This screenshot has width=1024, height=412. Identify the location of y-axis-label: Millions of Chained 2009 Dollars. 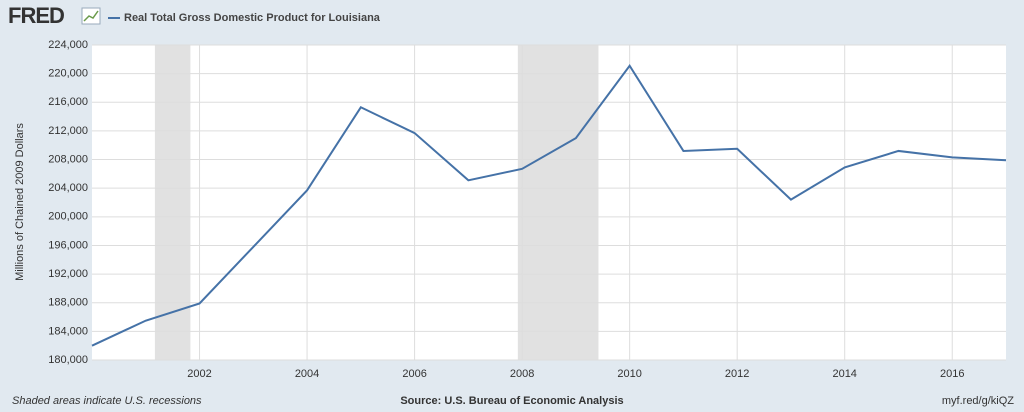
(20, 202).